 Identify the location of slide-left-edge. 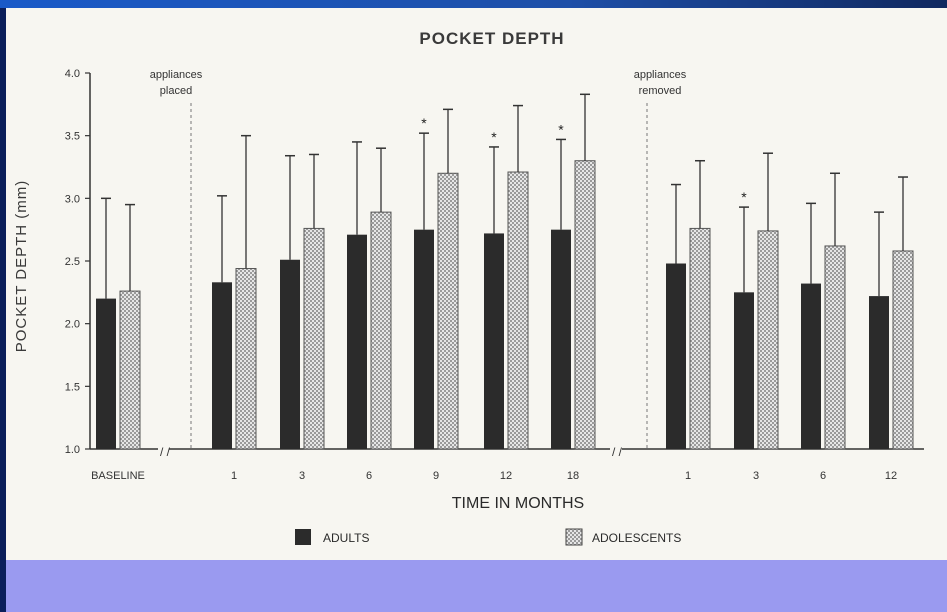
(3, 310).